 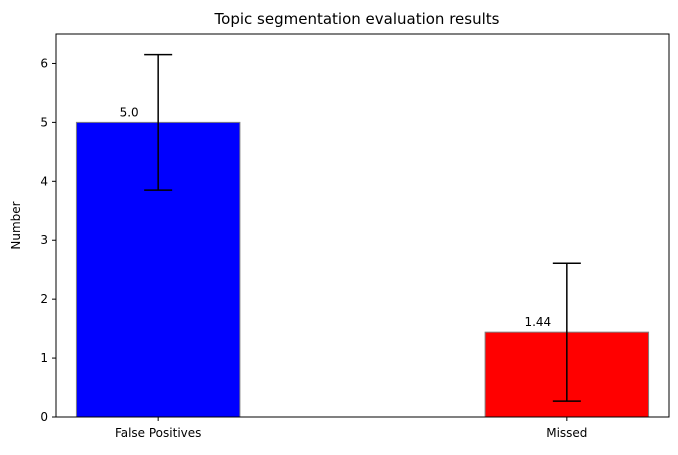 I want to click on y-tick-label: 6, so click(x=44, y=63).